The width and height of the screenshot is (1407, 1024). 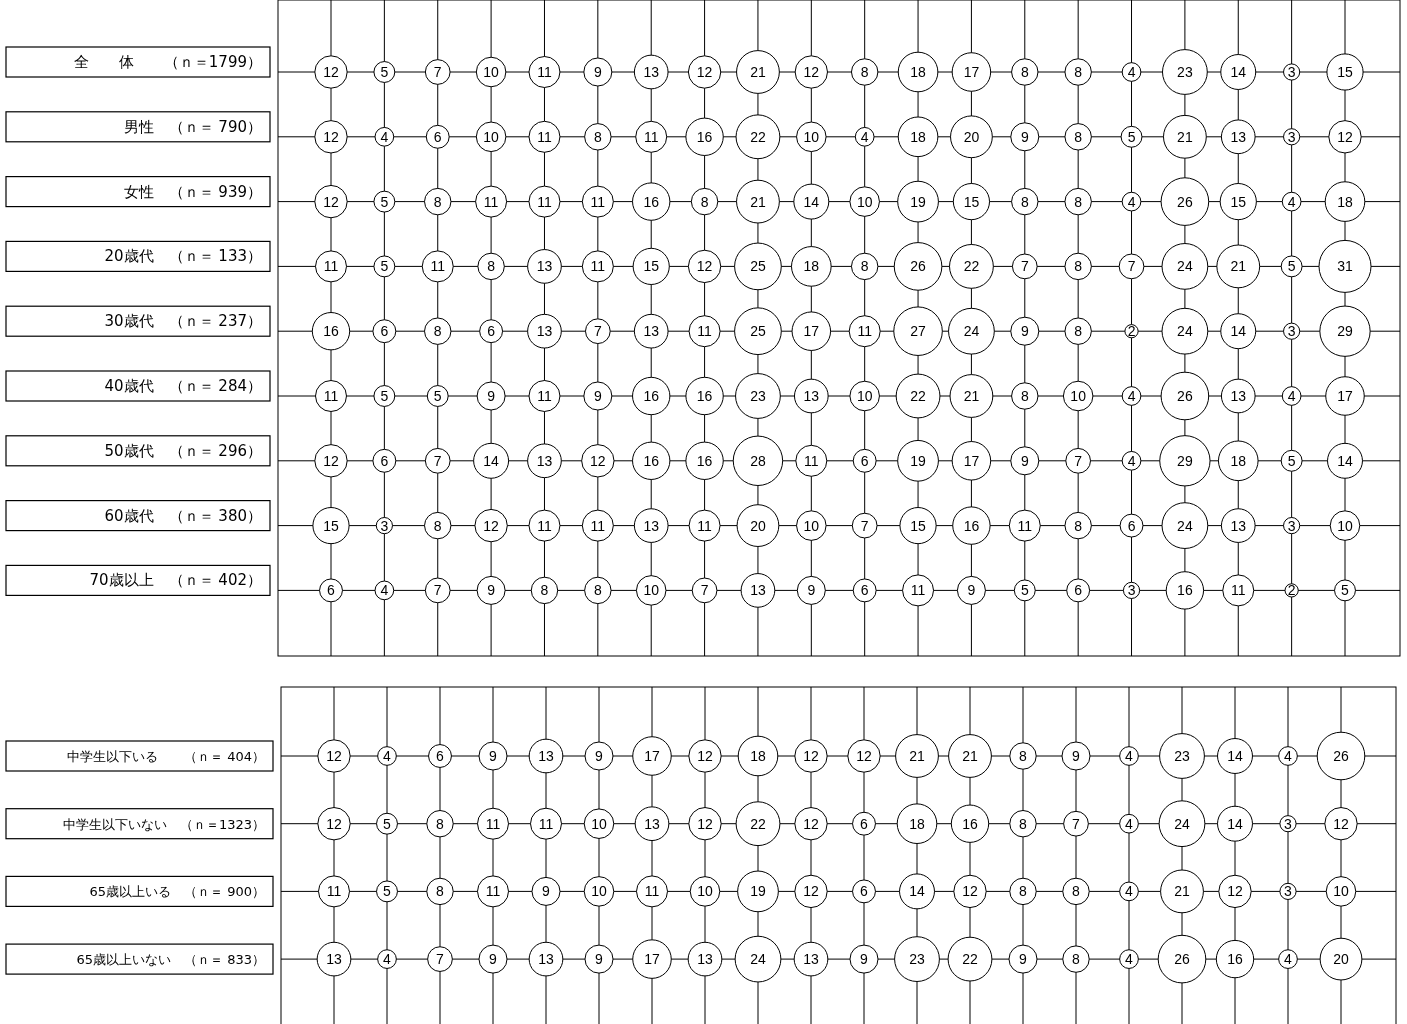 I want to click on y-tick-label: 65歳以上いない （ｎ＝ 833）, so click(x=170, y=960).